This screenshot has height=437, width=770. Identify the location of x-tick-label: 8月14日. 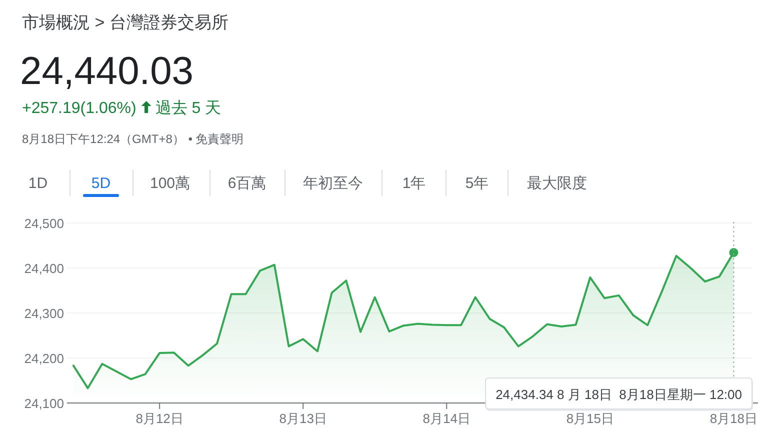
(446, 418).